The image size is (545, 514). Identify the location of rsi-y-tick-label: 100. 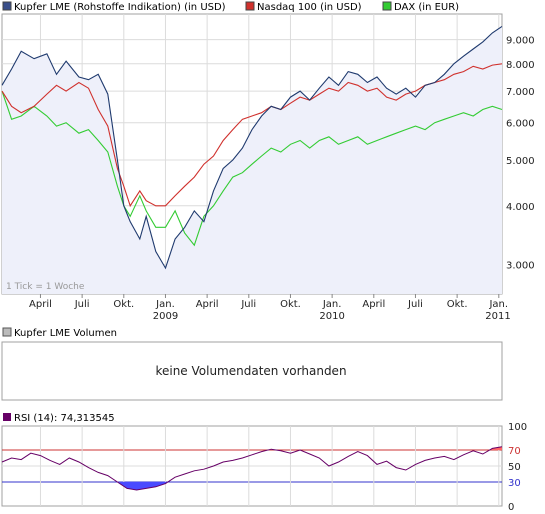
(517, 427).